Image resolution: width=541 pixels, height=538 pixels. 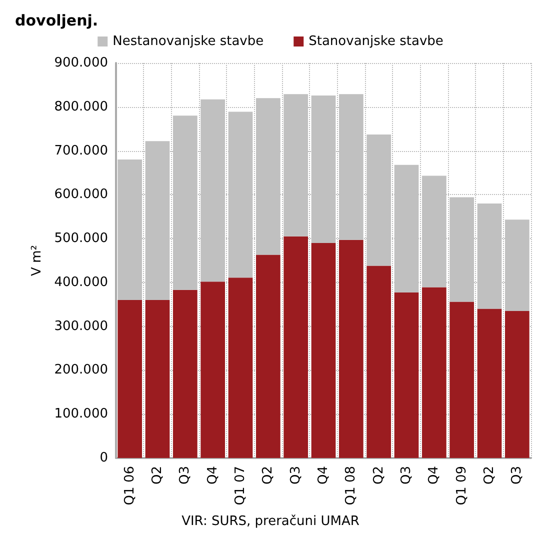 What do you see at coordinates (81, 150) in the screenshot?
I see `y-tick-label: 700.000` at bounding box center [81, 150].